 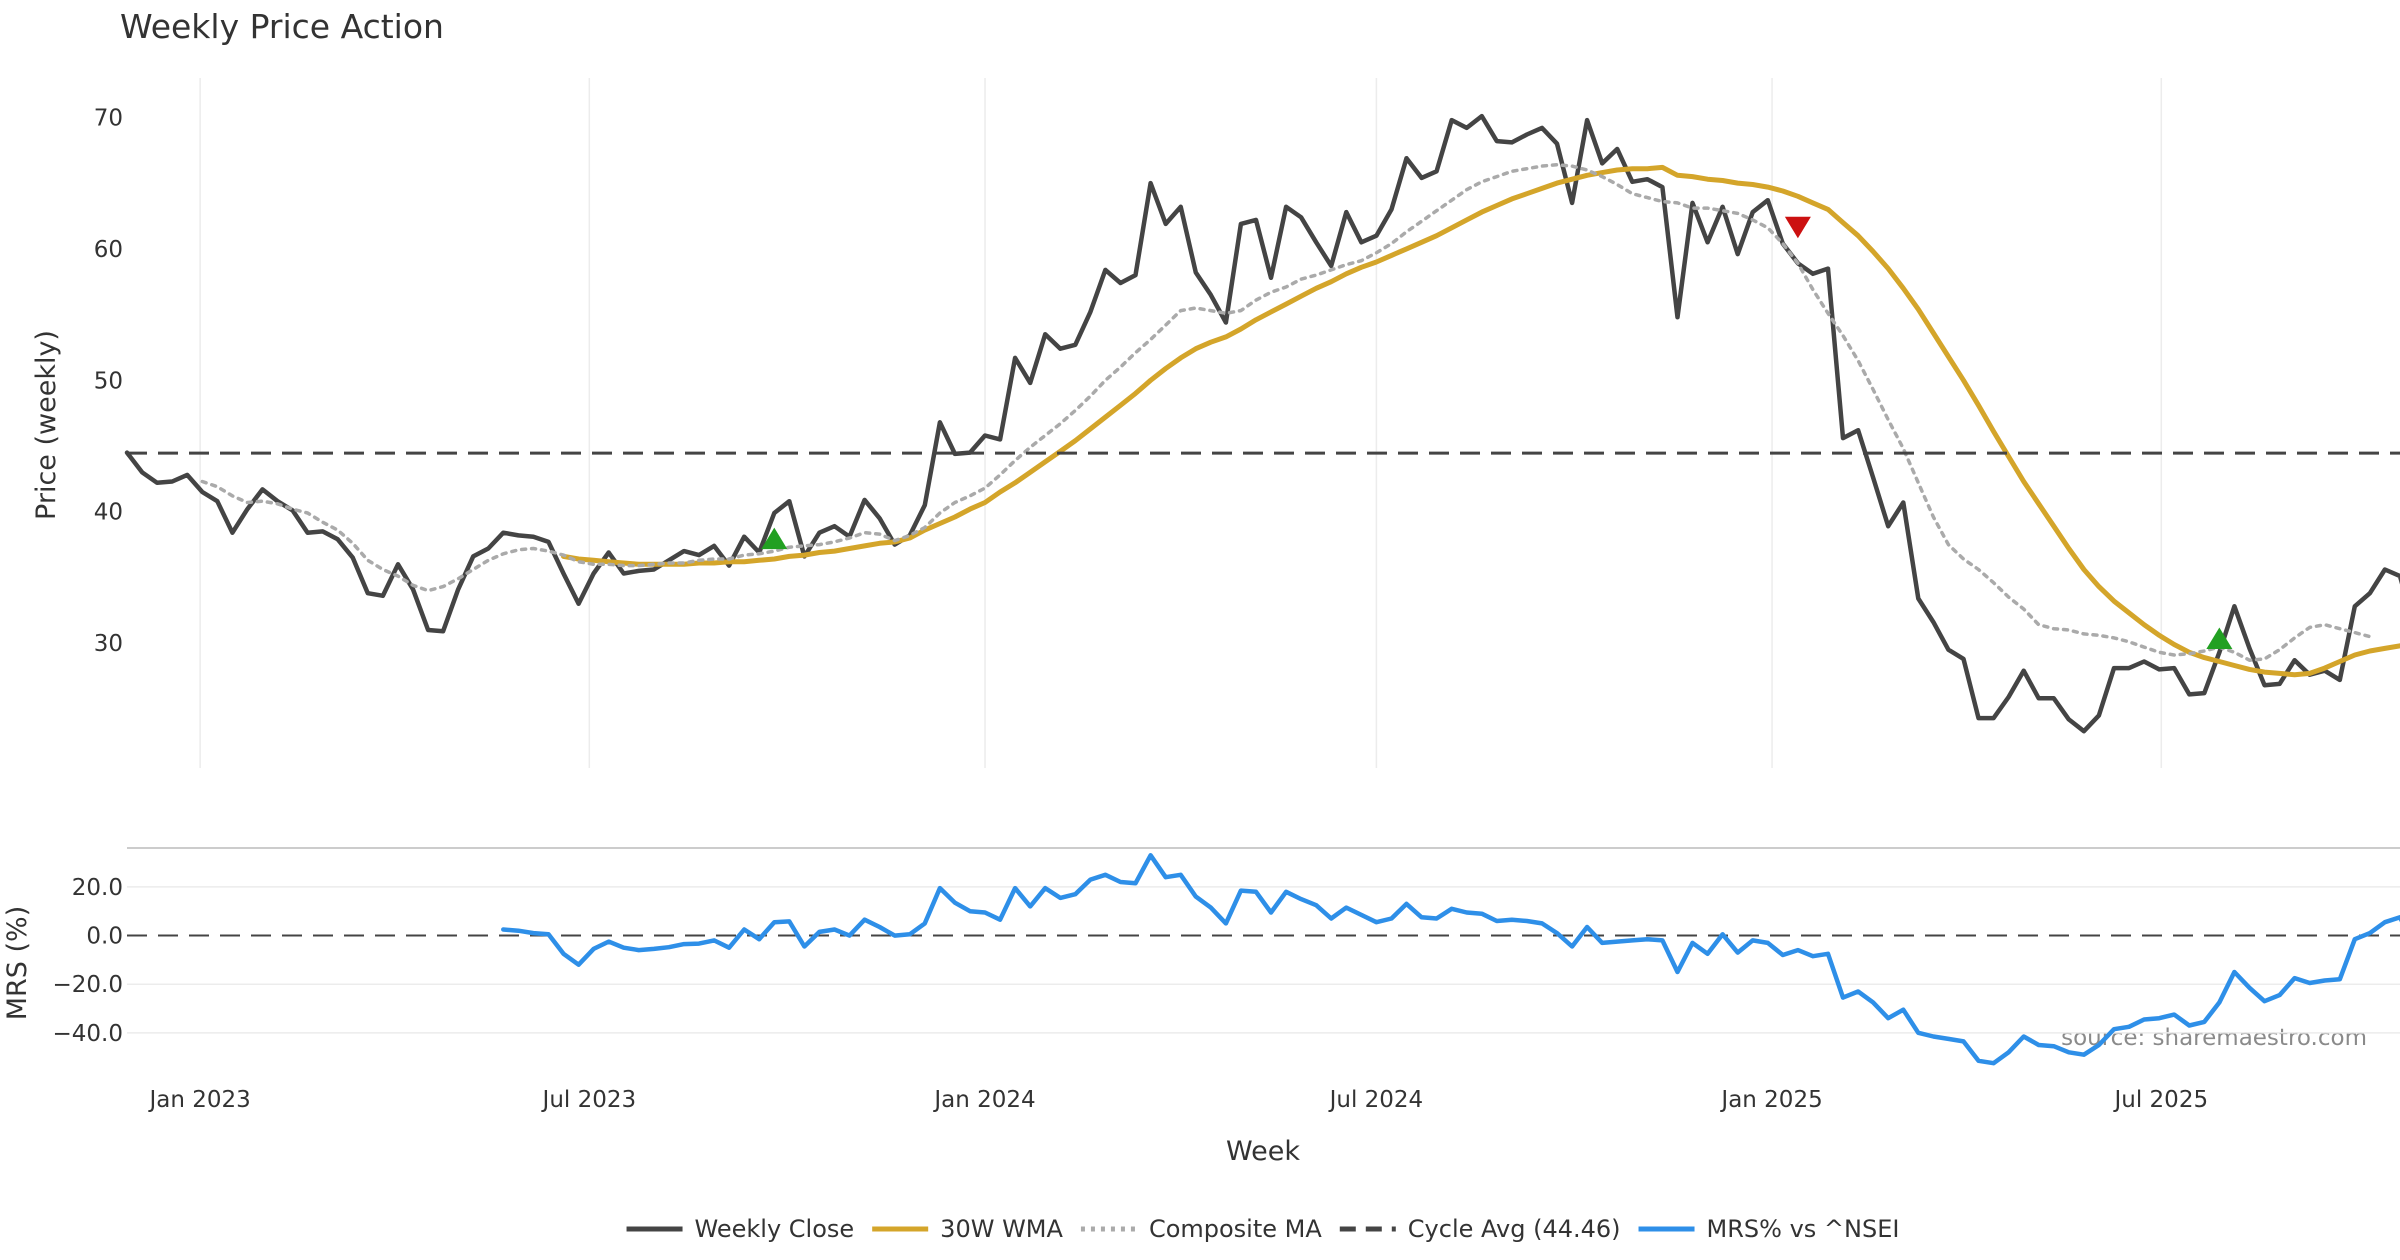 What do you see at coordinates (104, 937) in the screenshot?
I see `y-tick-label-mrs: 0.0` at bounding box center [104, 937].